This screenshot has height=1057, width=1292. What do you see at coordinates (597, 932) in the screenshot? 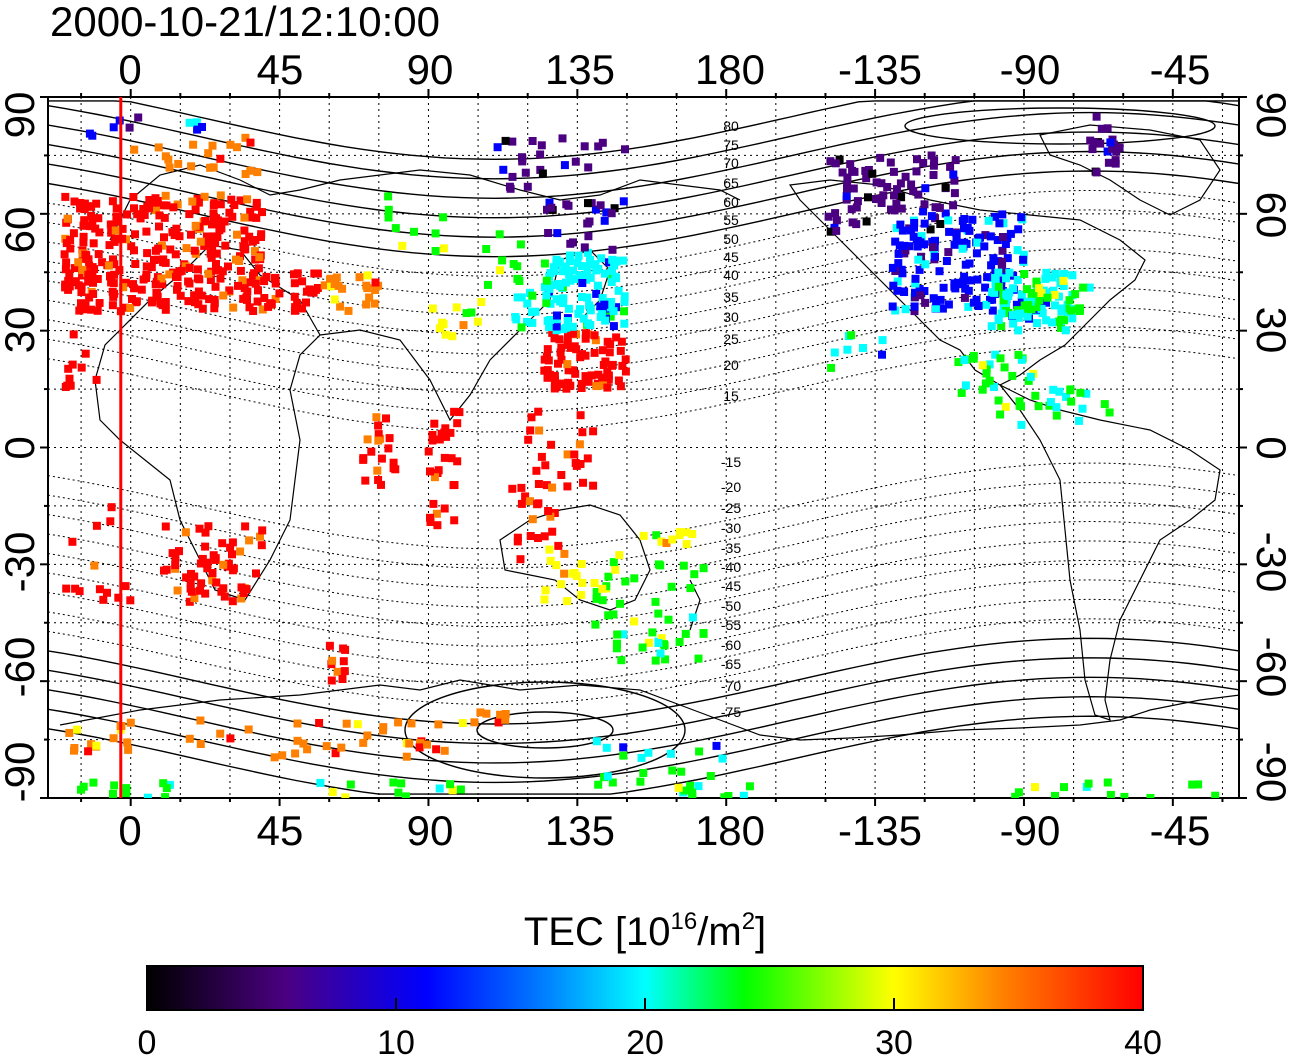
I see `colorbar-title-main: TEC [10` at bounding box center [597, 932].